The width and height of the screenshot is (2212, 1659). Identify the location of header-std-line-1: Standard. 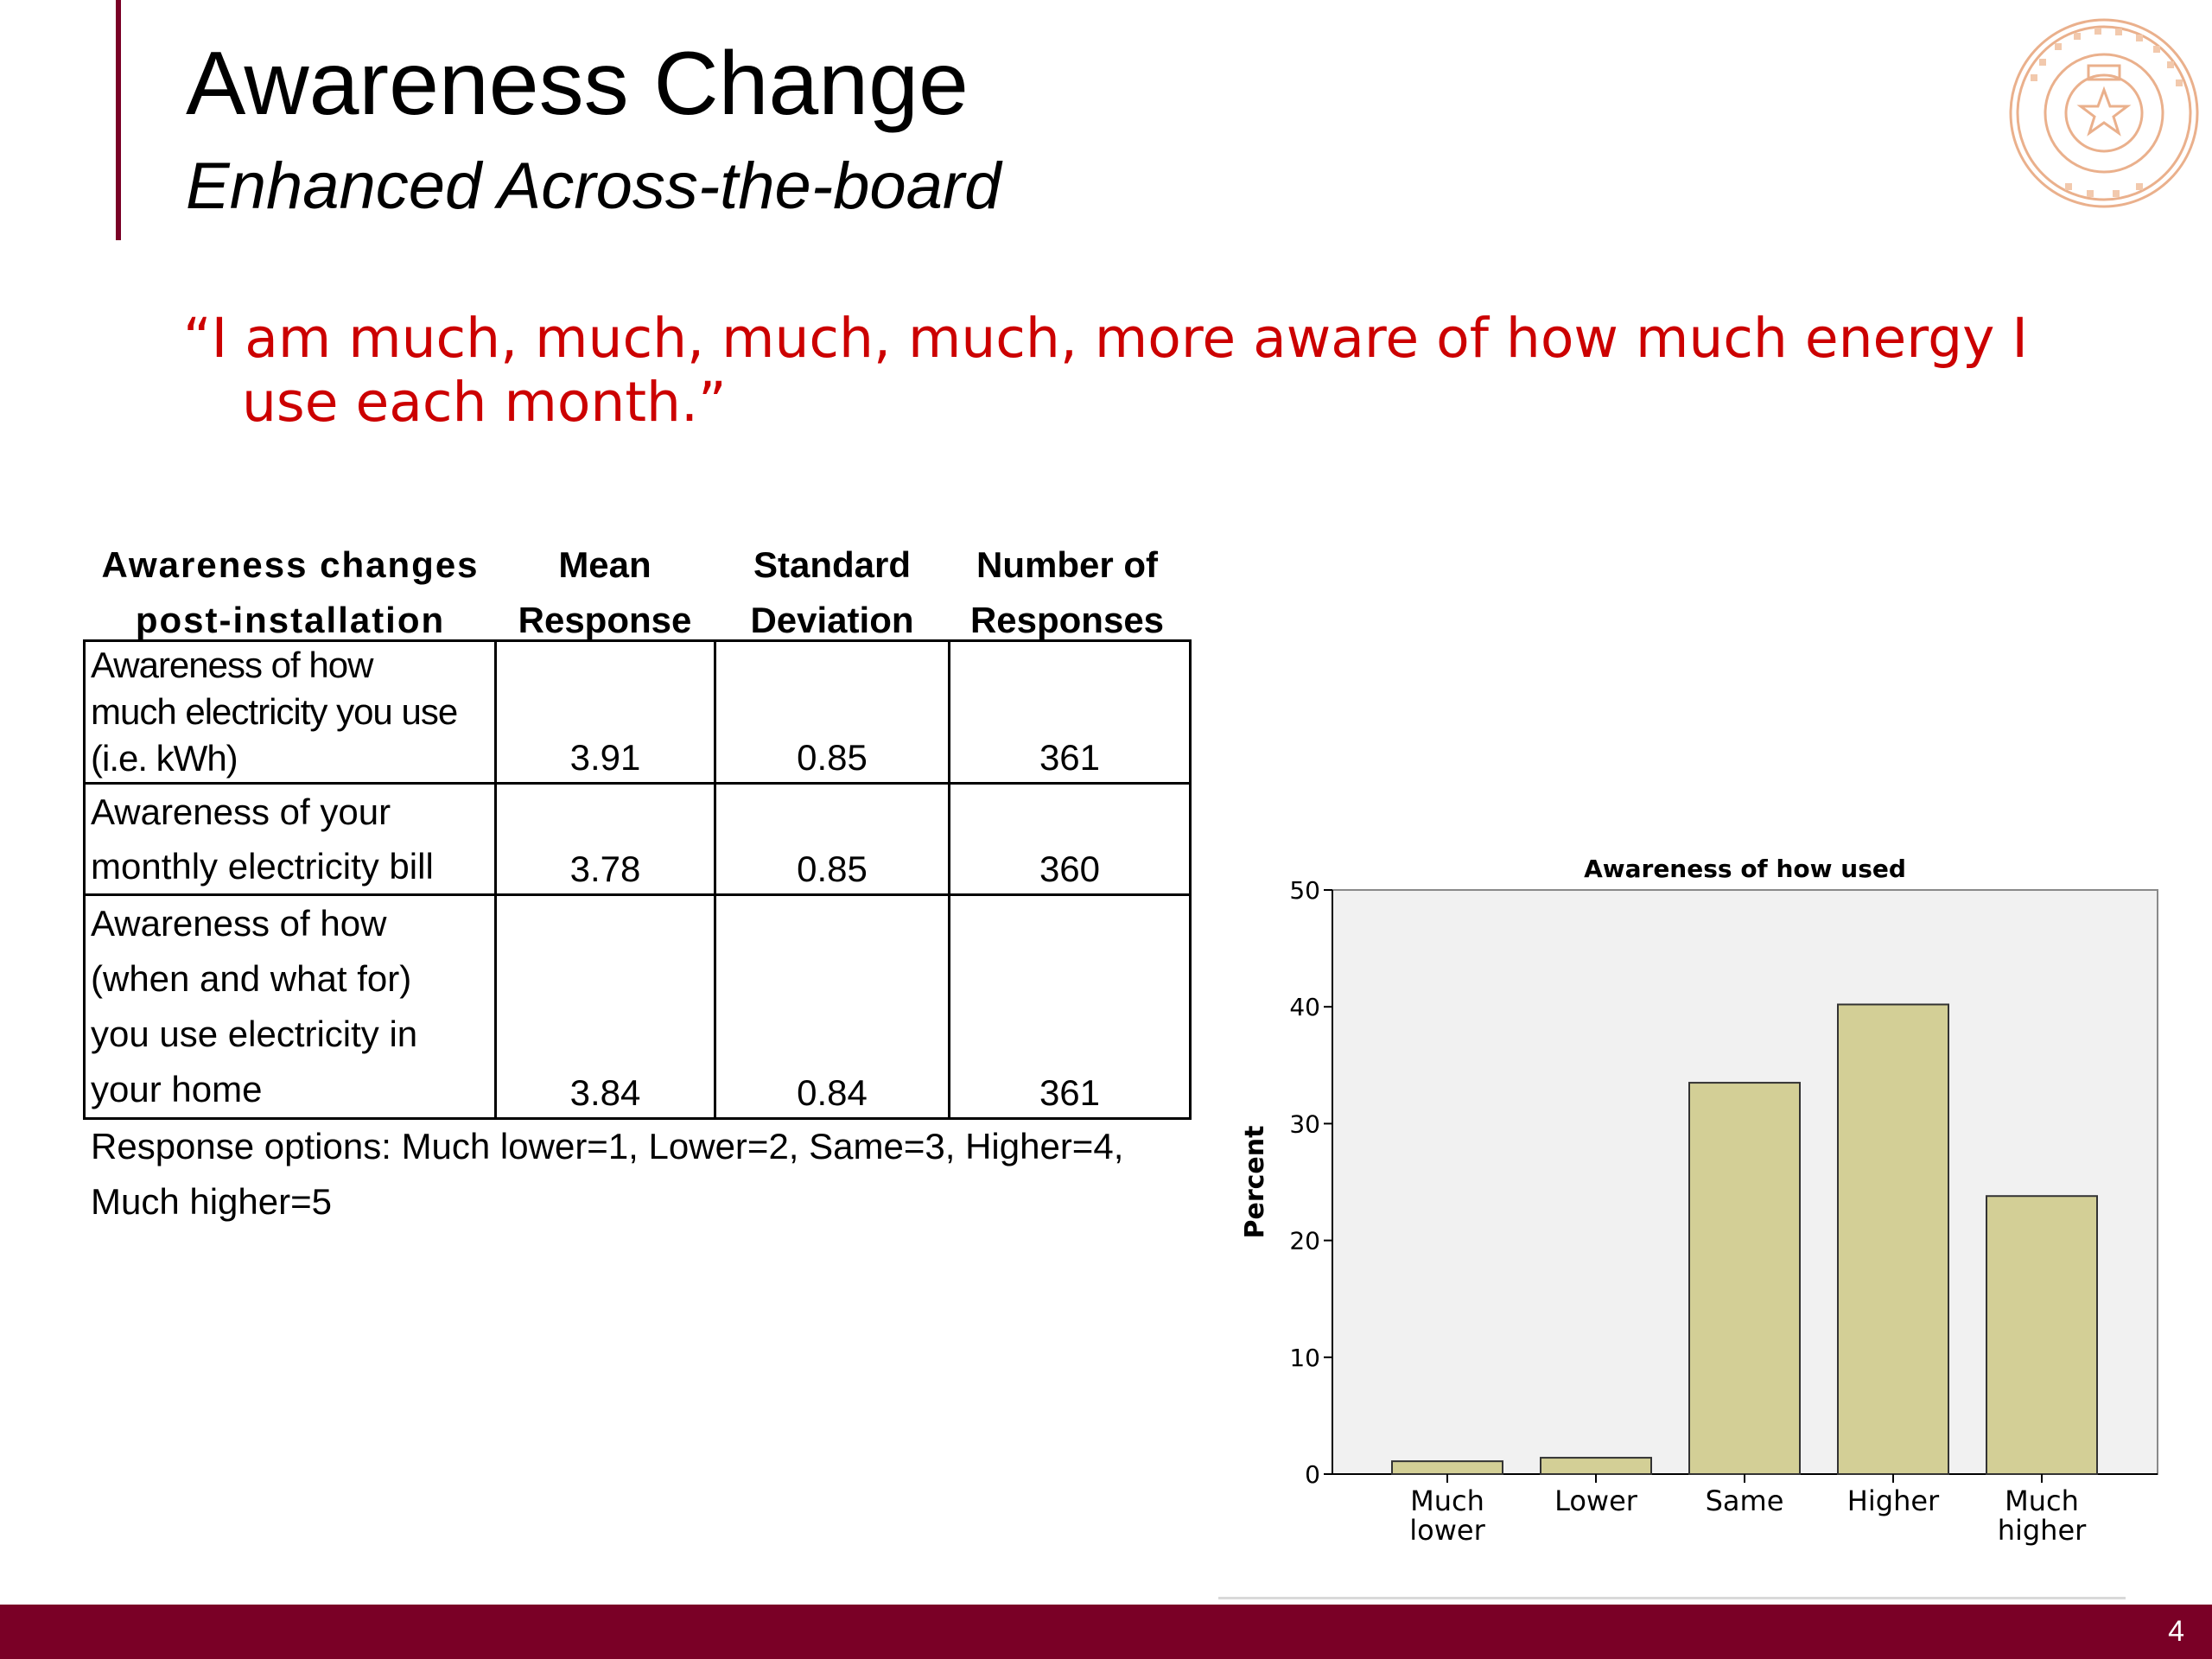
(832, 564).